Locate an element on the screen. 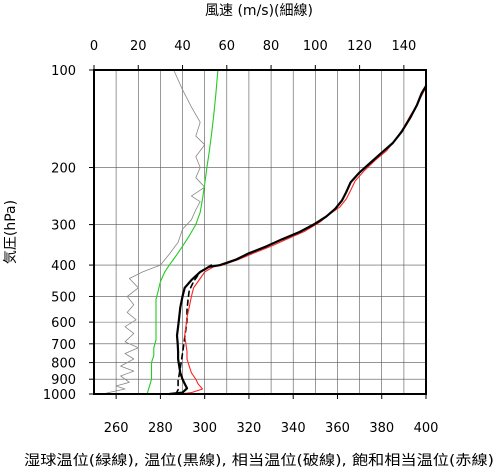 Image resolution: width=497 pixels, height=472 pixels. left-axis-tick-label: 1000 is located at coordinates (59, 395).